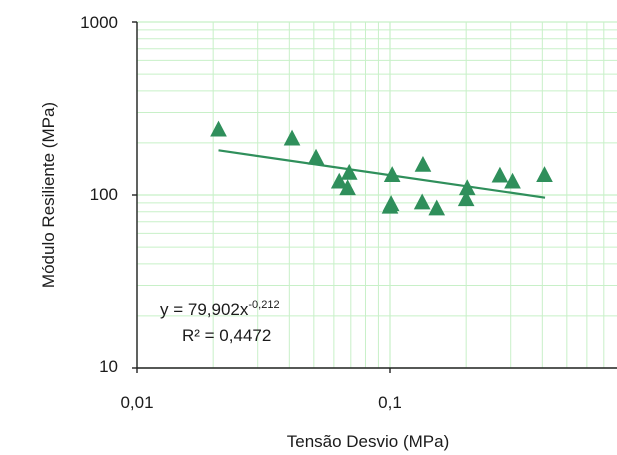 This screenshot has width=617, height=455. I want to click on y-tick-label-1000: 1000, so click(99, 22).